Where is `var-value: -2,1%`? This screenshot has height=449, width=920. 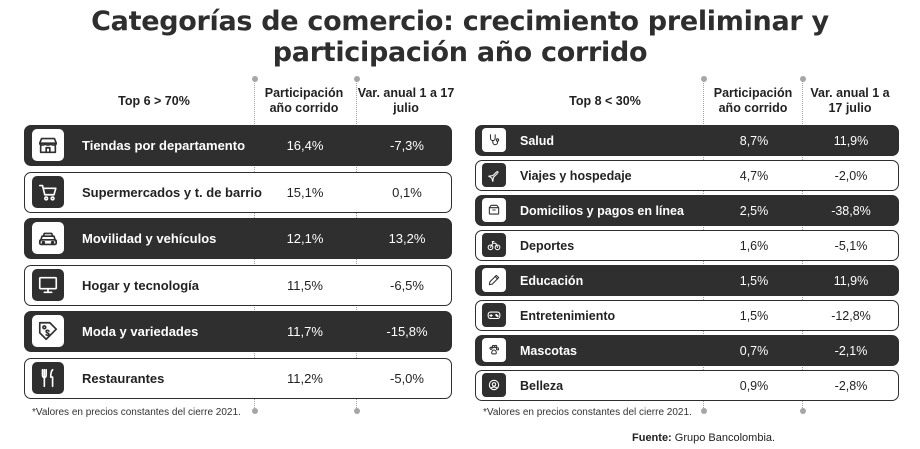 var-value: -2,1% is located at coordinates (851, 350).